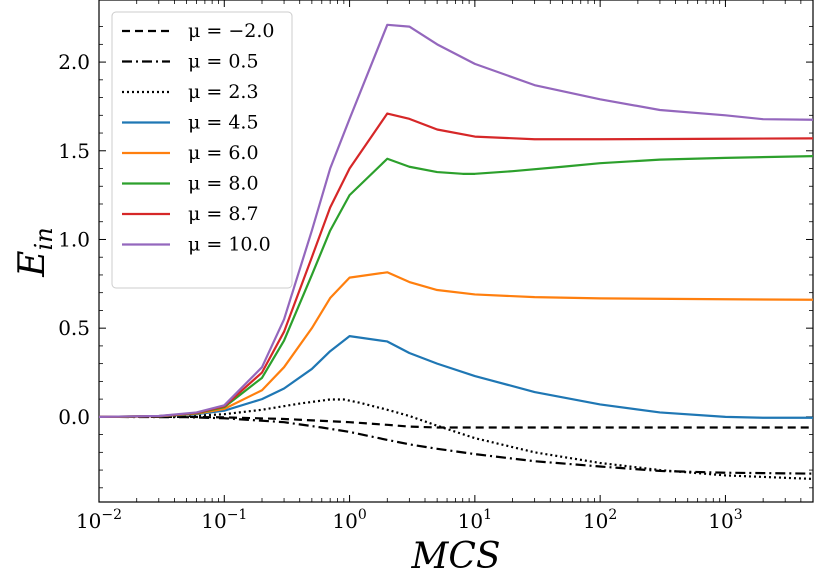 This screenshot has width=830, height=586. I want to click on x-tick-exponent: 0, so click(362, 515).